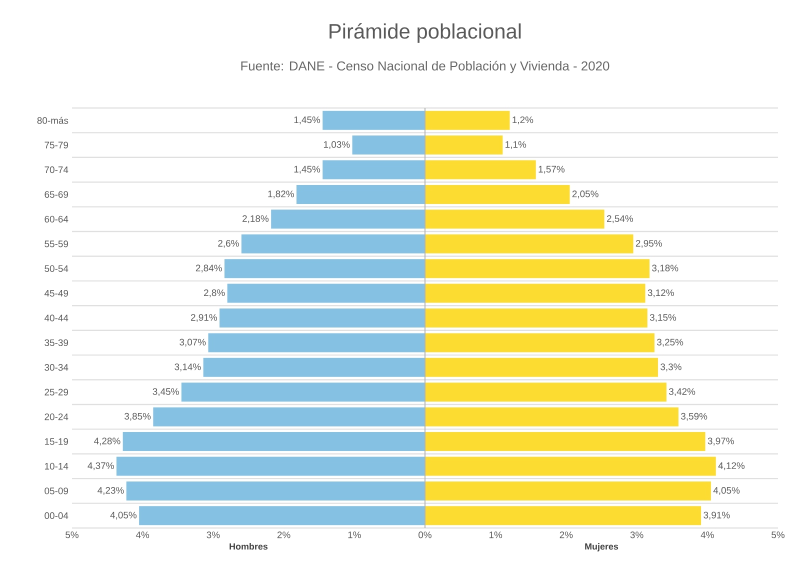 Image resolution: width=791 pixels, height=573 pixels. Describe the element at coordinates (56, 194) in the screenshot. I see `y-tick-label: 65-69` at that location.